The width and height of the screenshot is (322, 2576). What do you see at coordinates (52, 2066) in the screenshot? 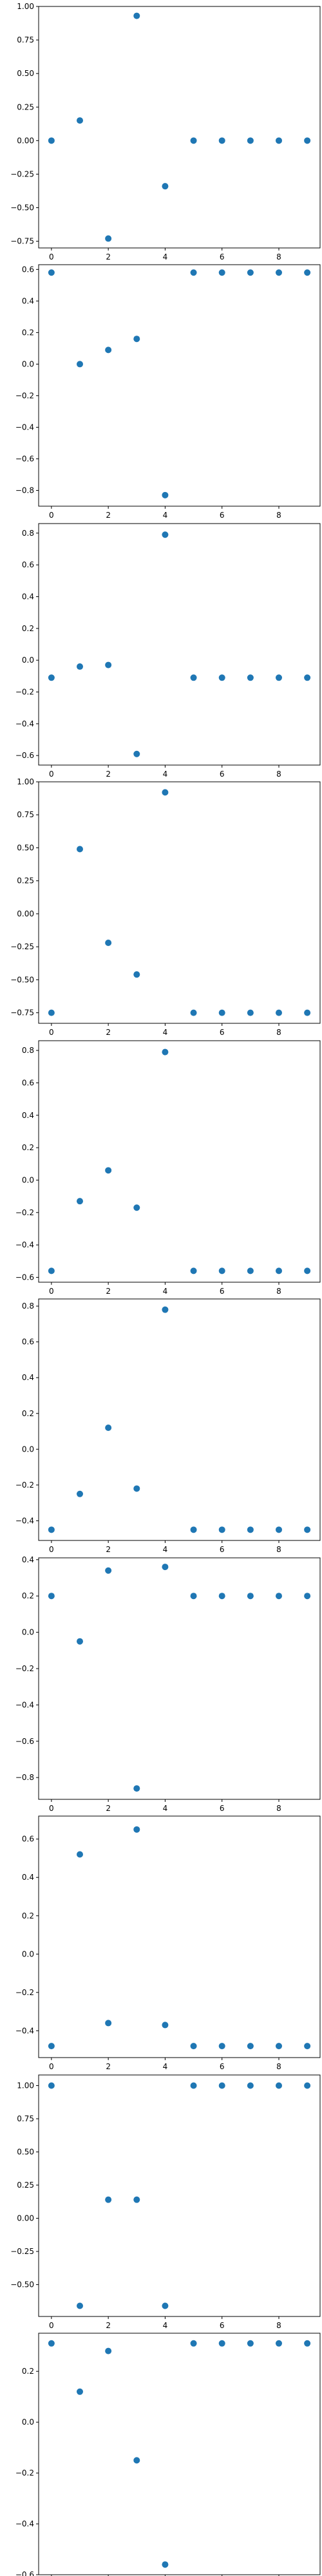
I see `x-tick-label: 0` at bounding box center [52, 2066].